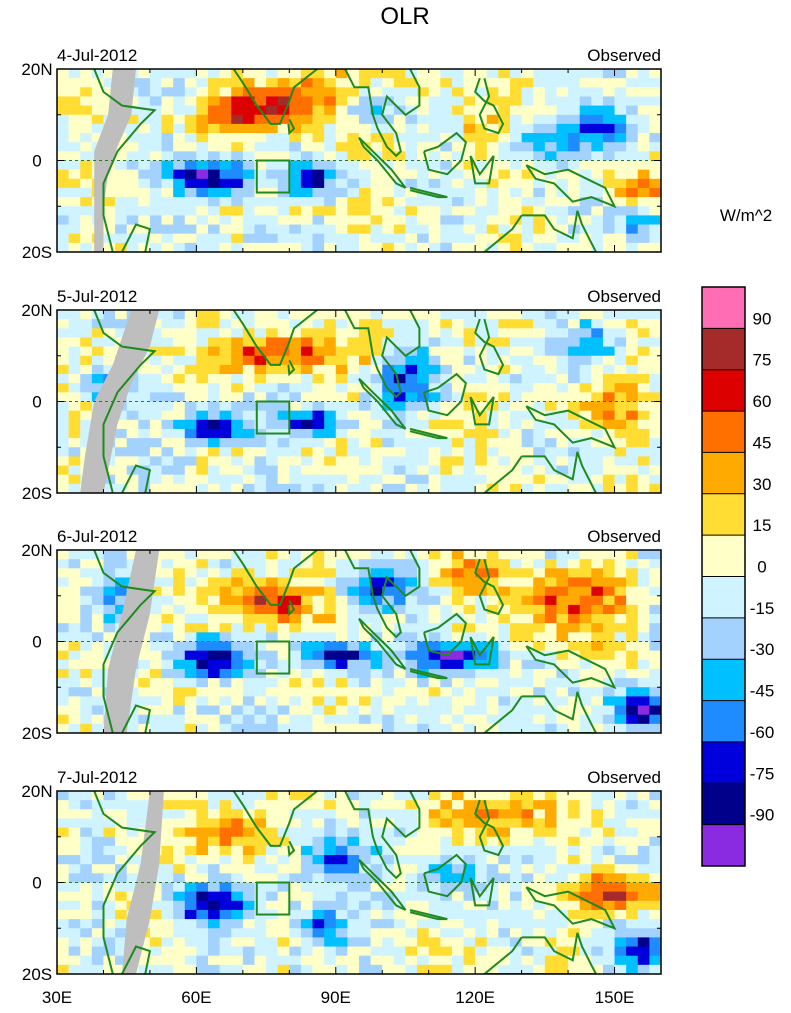 This screenshot has height=1013, width=791. I want to click on y-tick-label: 20S, so click(37, 252).